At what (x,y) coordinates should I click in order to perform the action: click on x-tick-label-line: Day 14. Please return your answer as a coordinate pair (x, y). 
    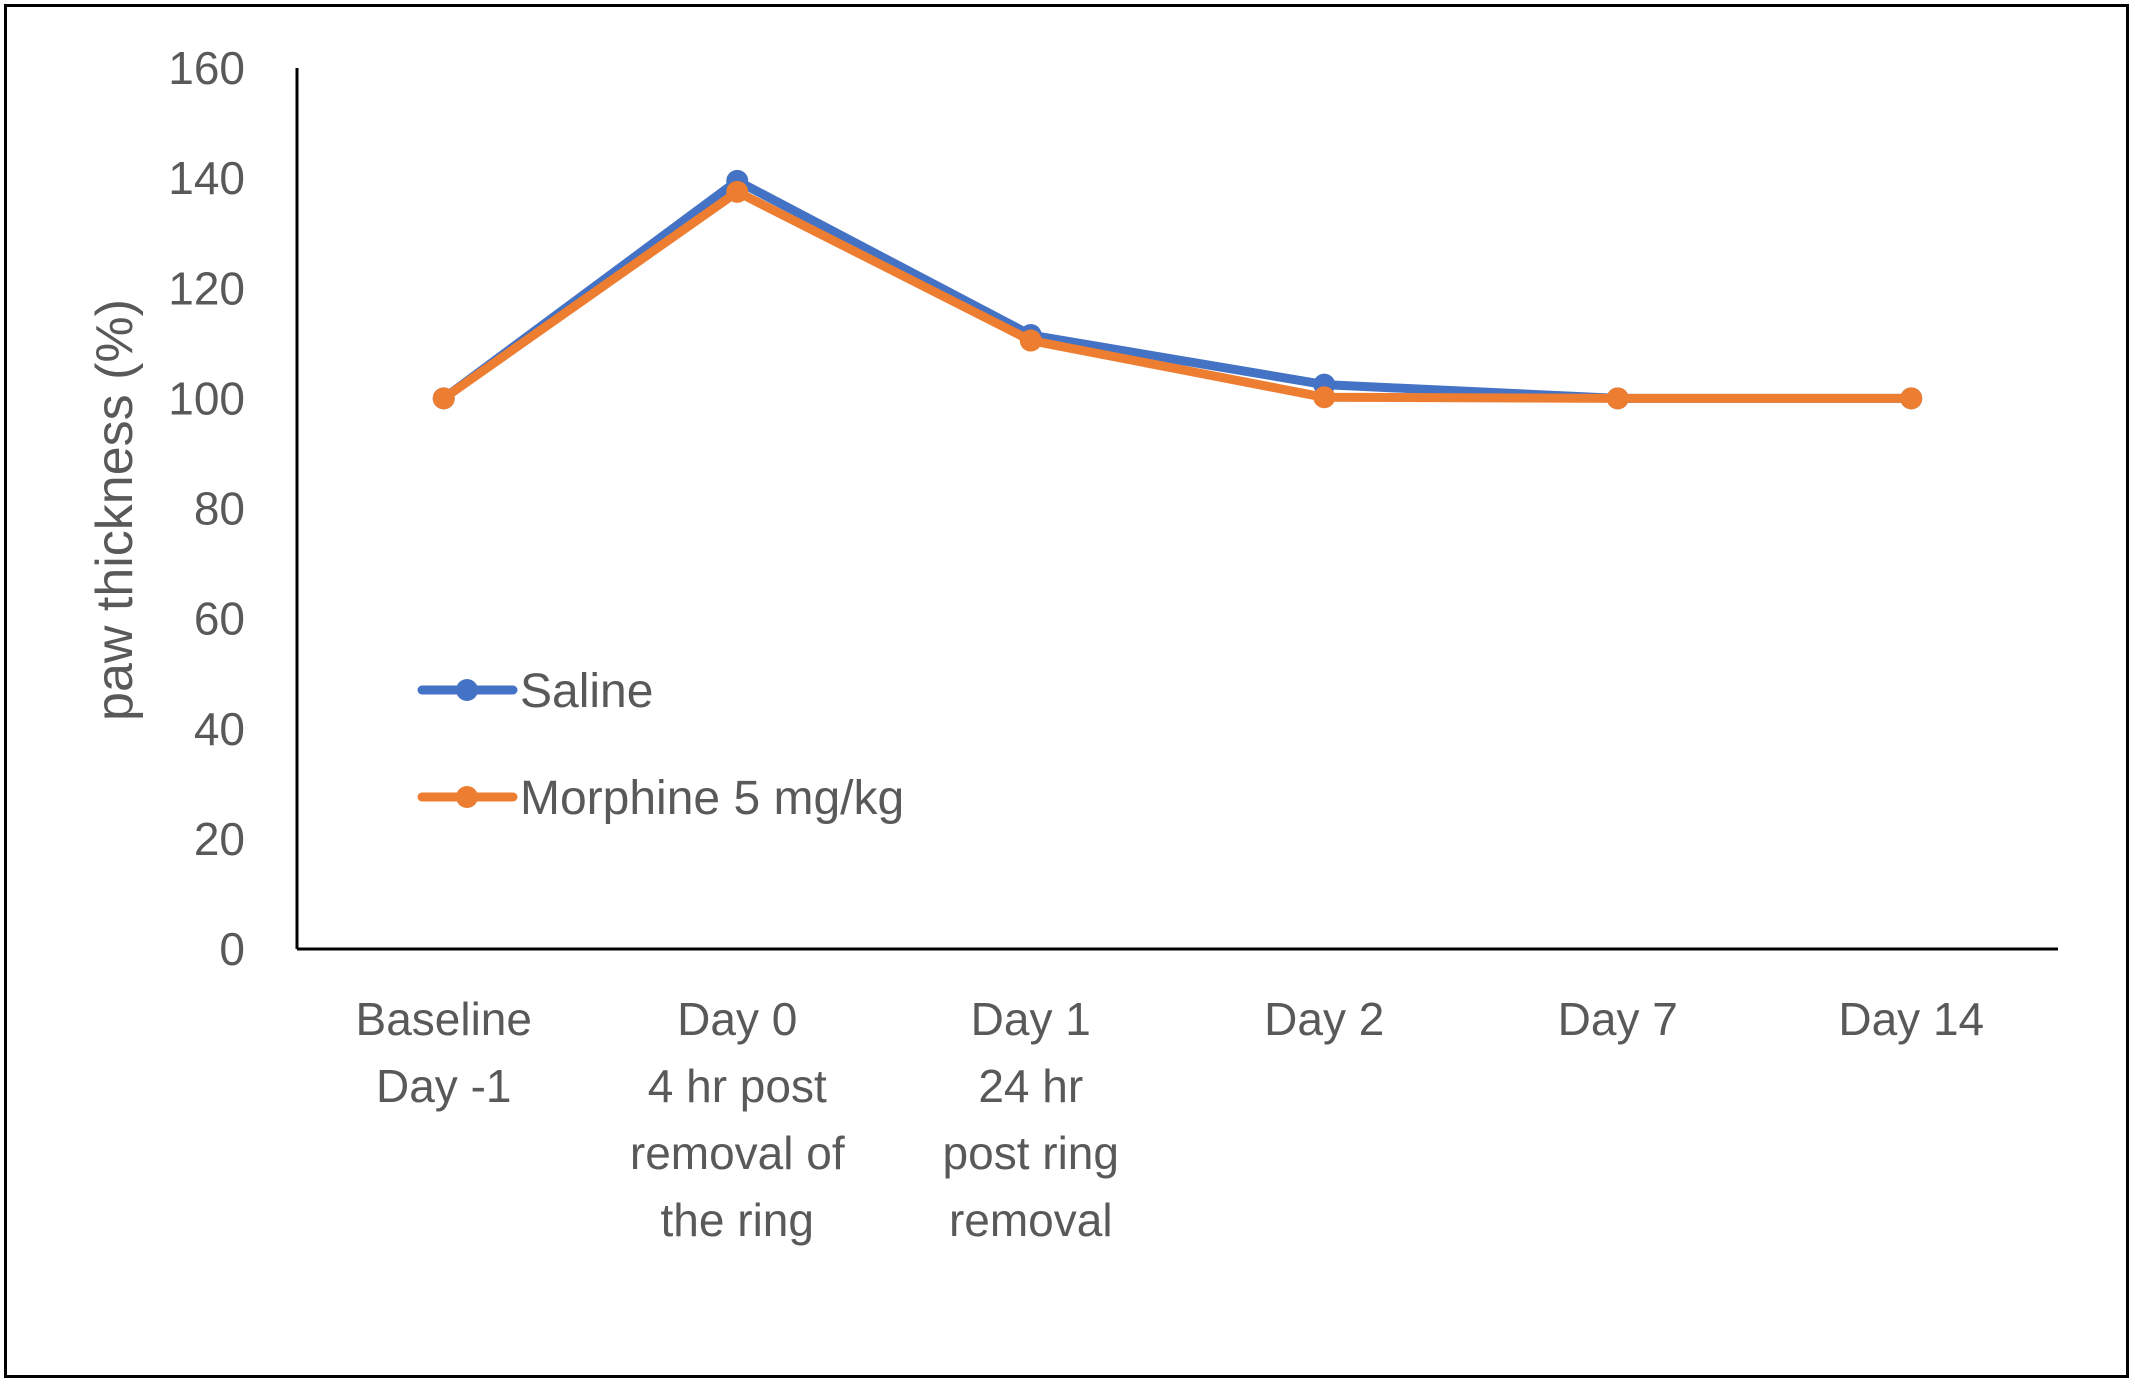
    Looking at the image, I should click on (1911, 1019).